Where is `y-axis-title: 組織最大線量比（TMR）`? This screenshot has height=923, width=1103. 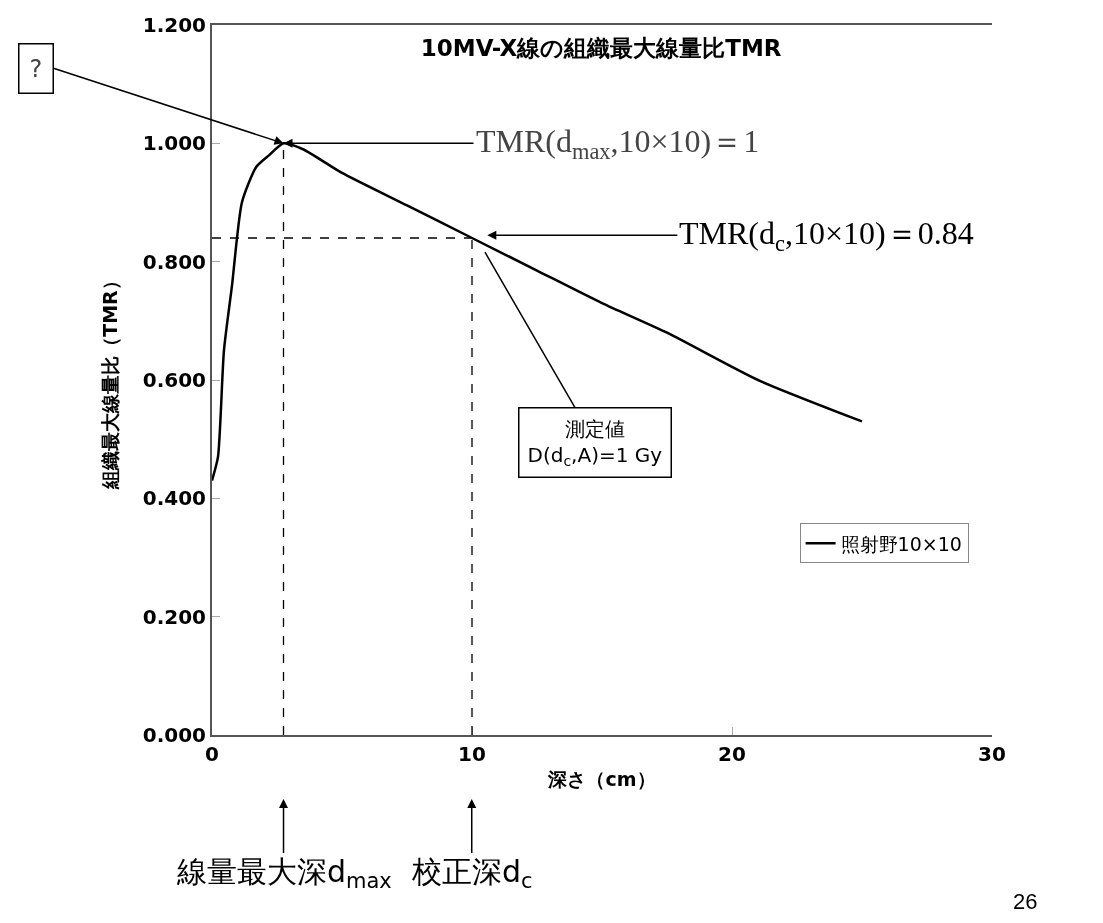 y-axis-title: 組織最大線量比（TMR） is located at coordinates (110, 380).